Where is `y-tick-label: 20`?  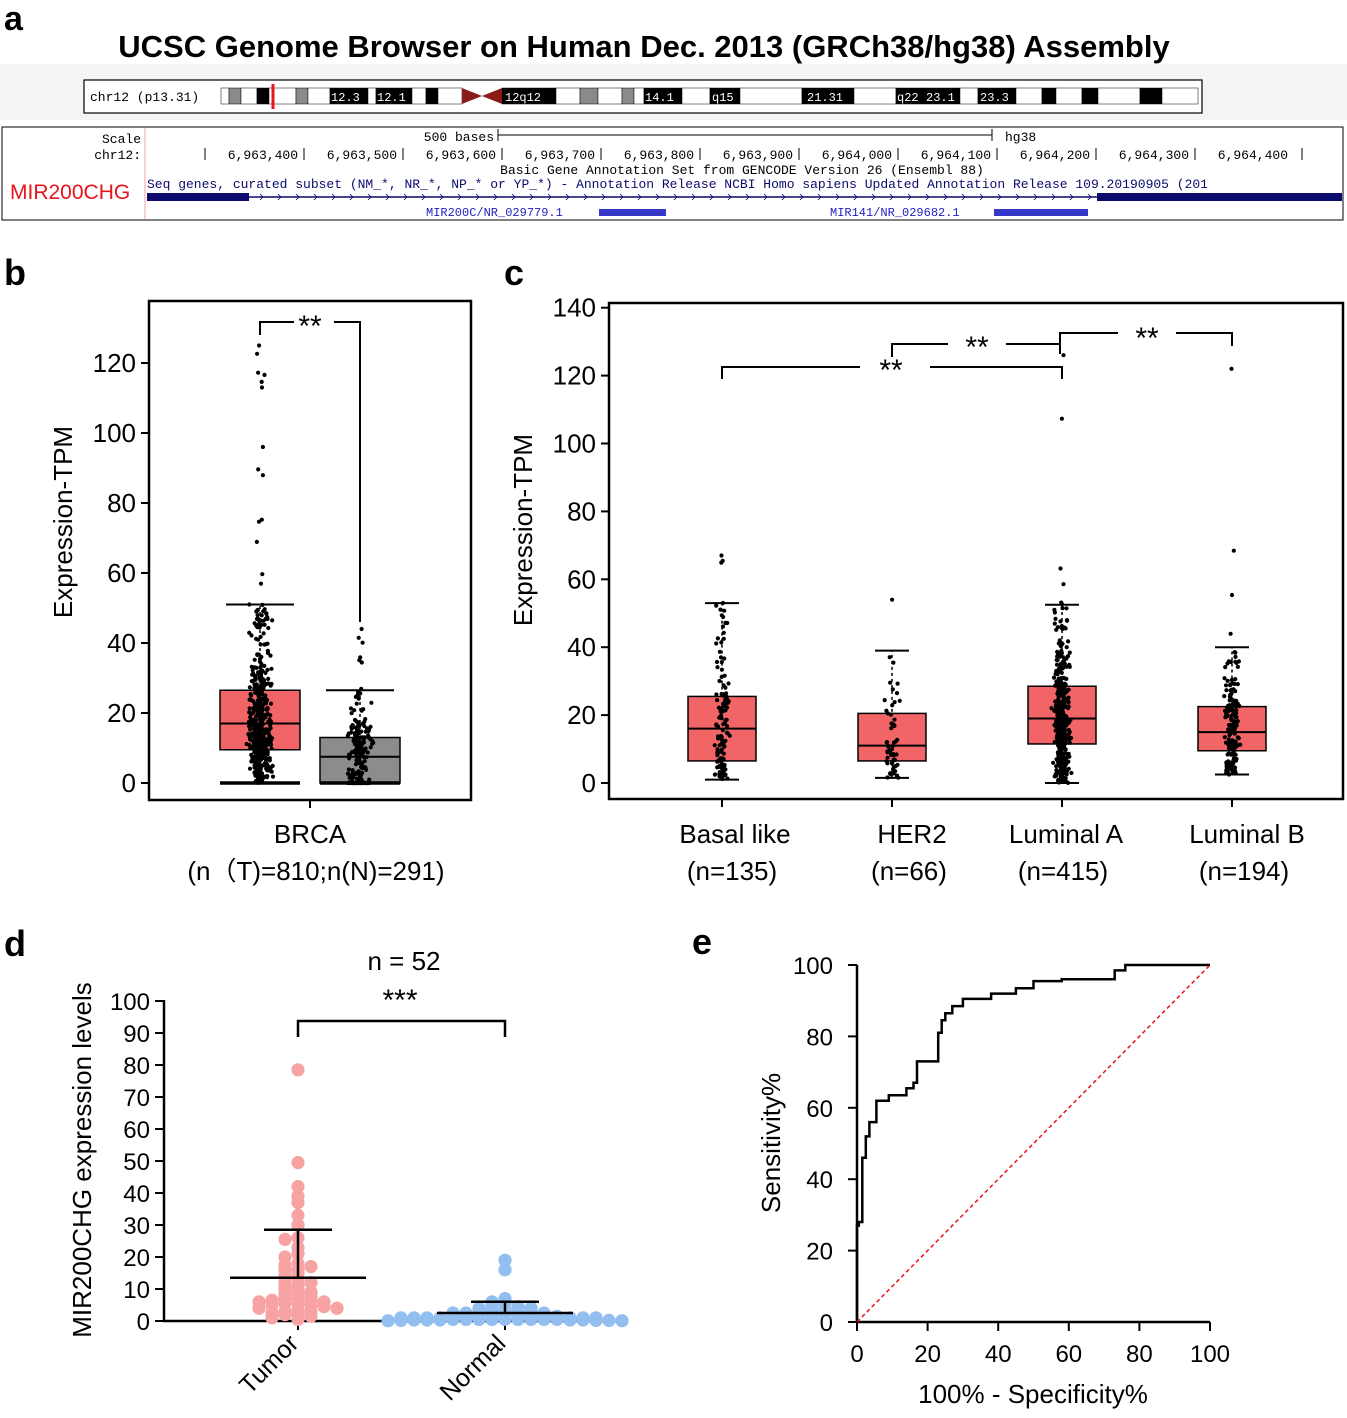
y-tick-label: 20 is located at coordinates (136, 1258).